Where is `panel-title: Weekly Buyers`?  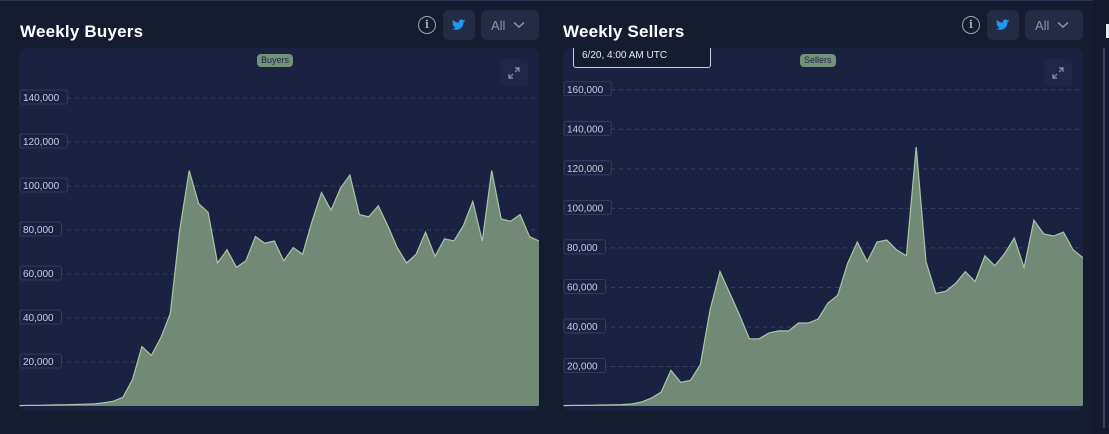
panel-title: Weekly Buyers is located at coordinates (82, 31).